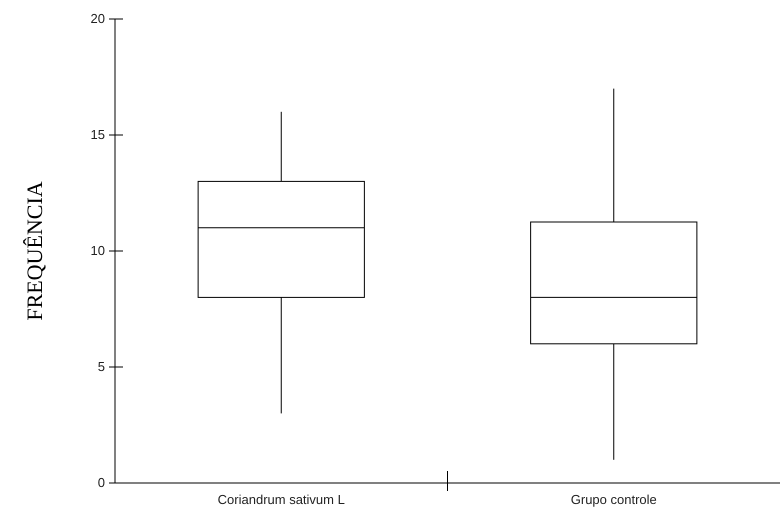 This screenshot has width=782, height=517. I want to click on x-tick-label: Grupo controle, so click(613, 500).